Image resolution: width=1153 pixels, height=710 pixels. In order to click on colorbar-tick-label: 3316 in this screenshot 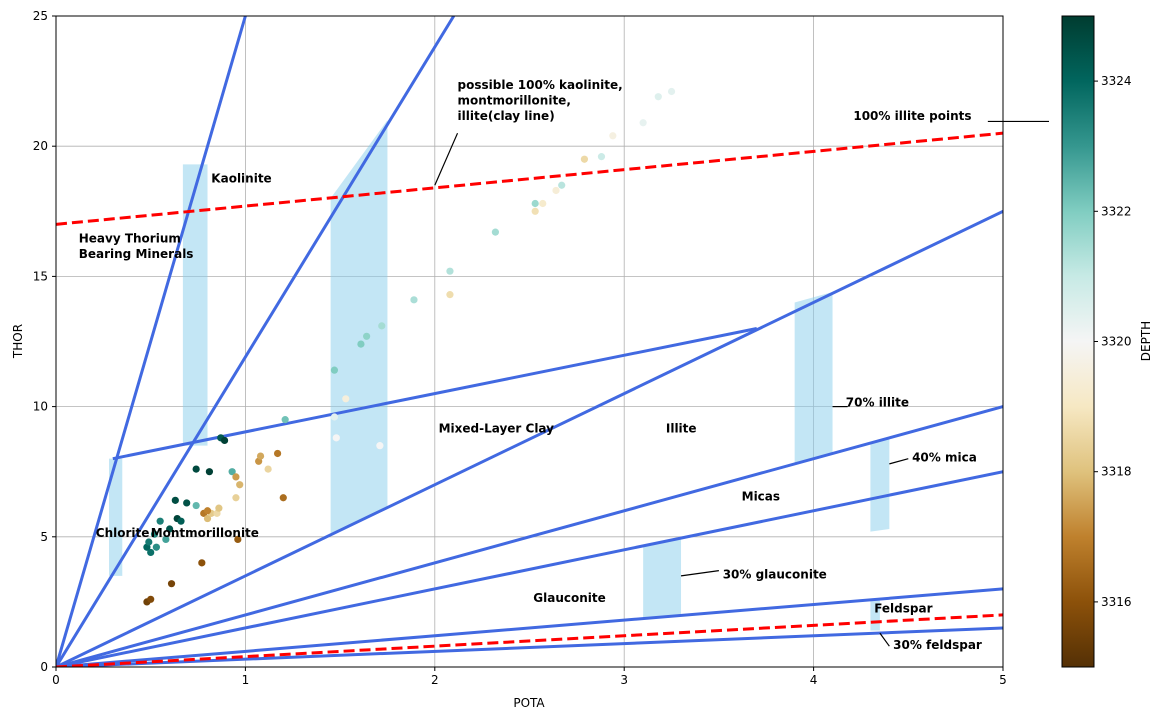, I will do `click(1116, 602)`.